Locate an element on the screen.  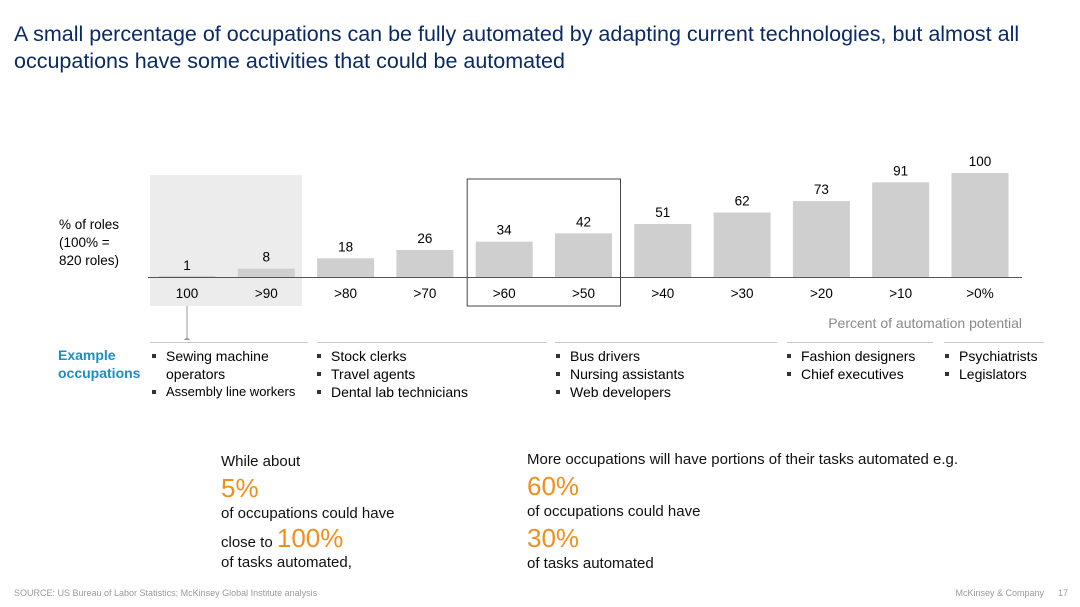
x-tick-label: >80 is located at coordinates (345, 293).